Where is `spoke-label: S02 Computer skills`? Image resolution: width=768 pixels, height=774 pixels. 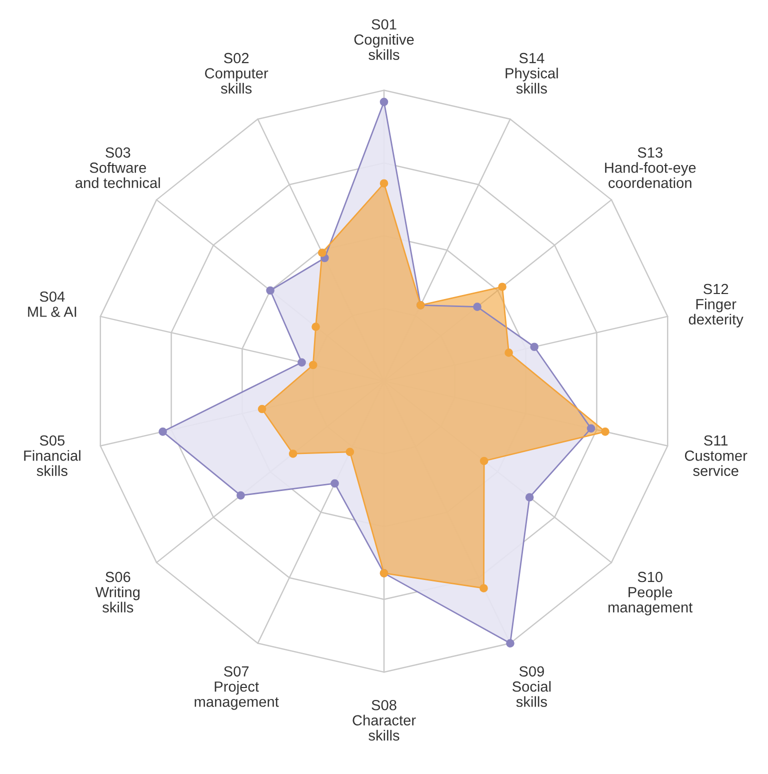
spoke-label: S02 Computer skills is located at coordinates (236, 73).